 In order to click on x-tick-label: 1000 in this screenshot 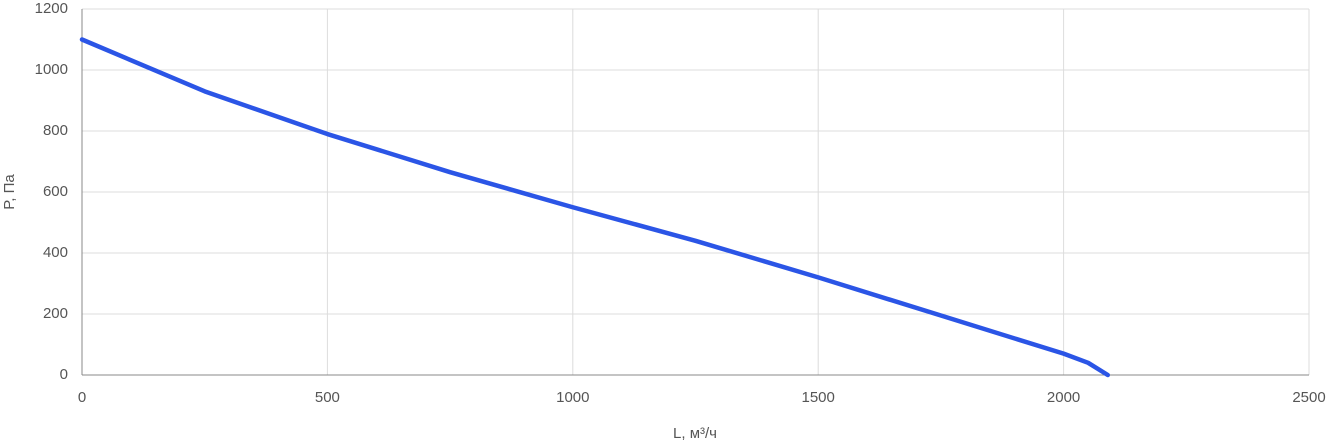, I will do `click(572, 397)`.